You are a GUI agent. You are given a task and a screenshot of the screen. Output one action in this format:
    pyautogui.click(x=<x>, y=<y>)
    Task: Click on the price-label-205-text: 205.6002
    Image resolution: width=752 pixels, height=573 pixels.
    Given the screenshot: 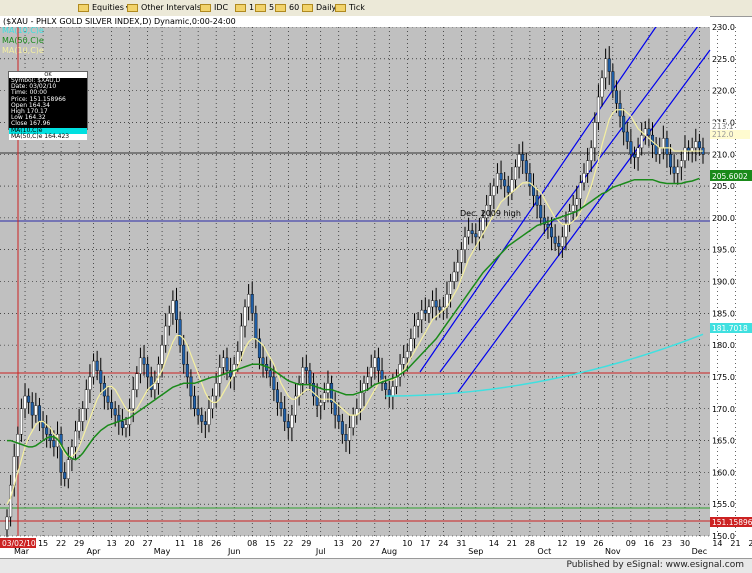 What is the action you would take?
    pyautogui.click(x=730, y=176)
    